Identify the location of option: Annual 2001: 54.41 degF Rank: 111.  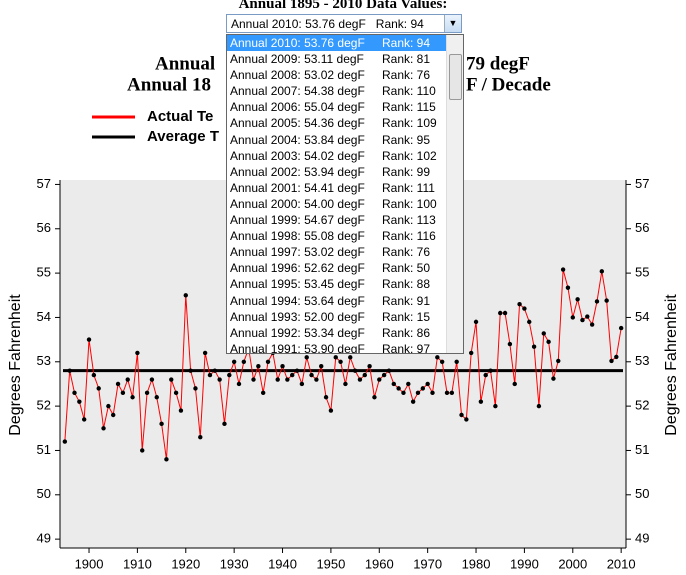
(345, 188).